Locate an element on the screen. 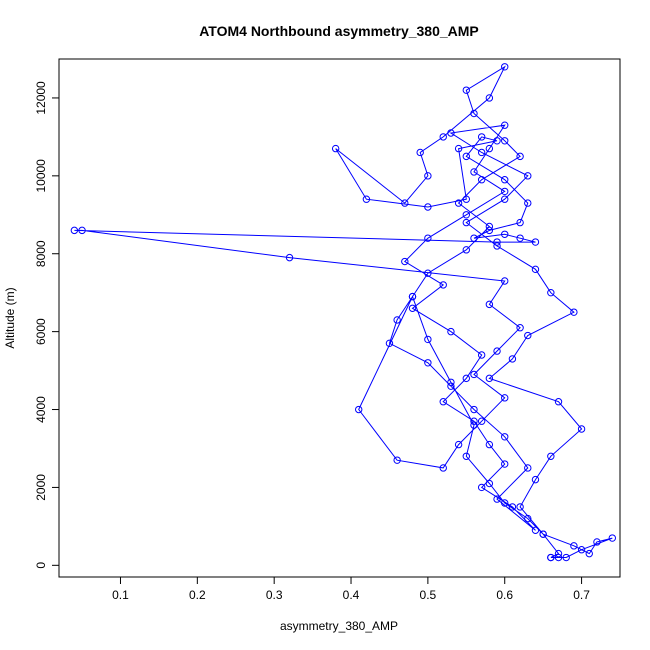 The height and width of the screenshot is (650, 650). y-tick-label: 2000 is located at coordinates (41, 487).